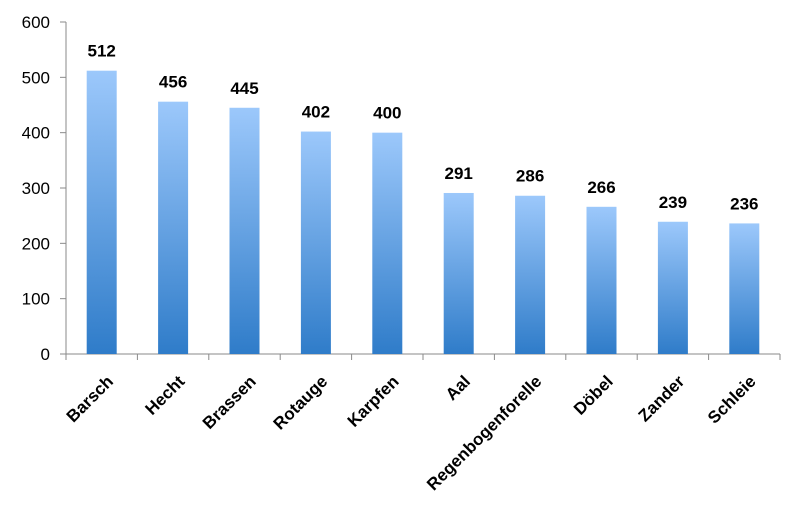 The height and width of the screenshot is (526, 800). What do you see at coordinates (36, 188) in the screenshot?
I see `y-tick-label: 300` at bounding box center [36, 188].